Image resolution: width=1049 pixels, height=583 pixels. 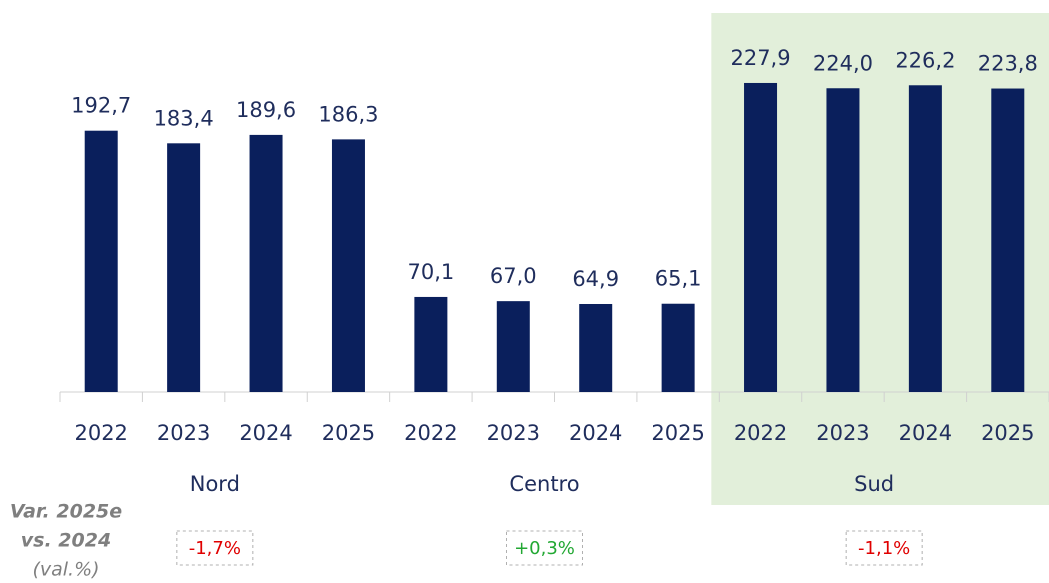 What do you see at coordinates (65, 570) in the screenshot?
I see `annotation: (val.%)` at bounding box center [65, 570].